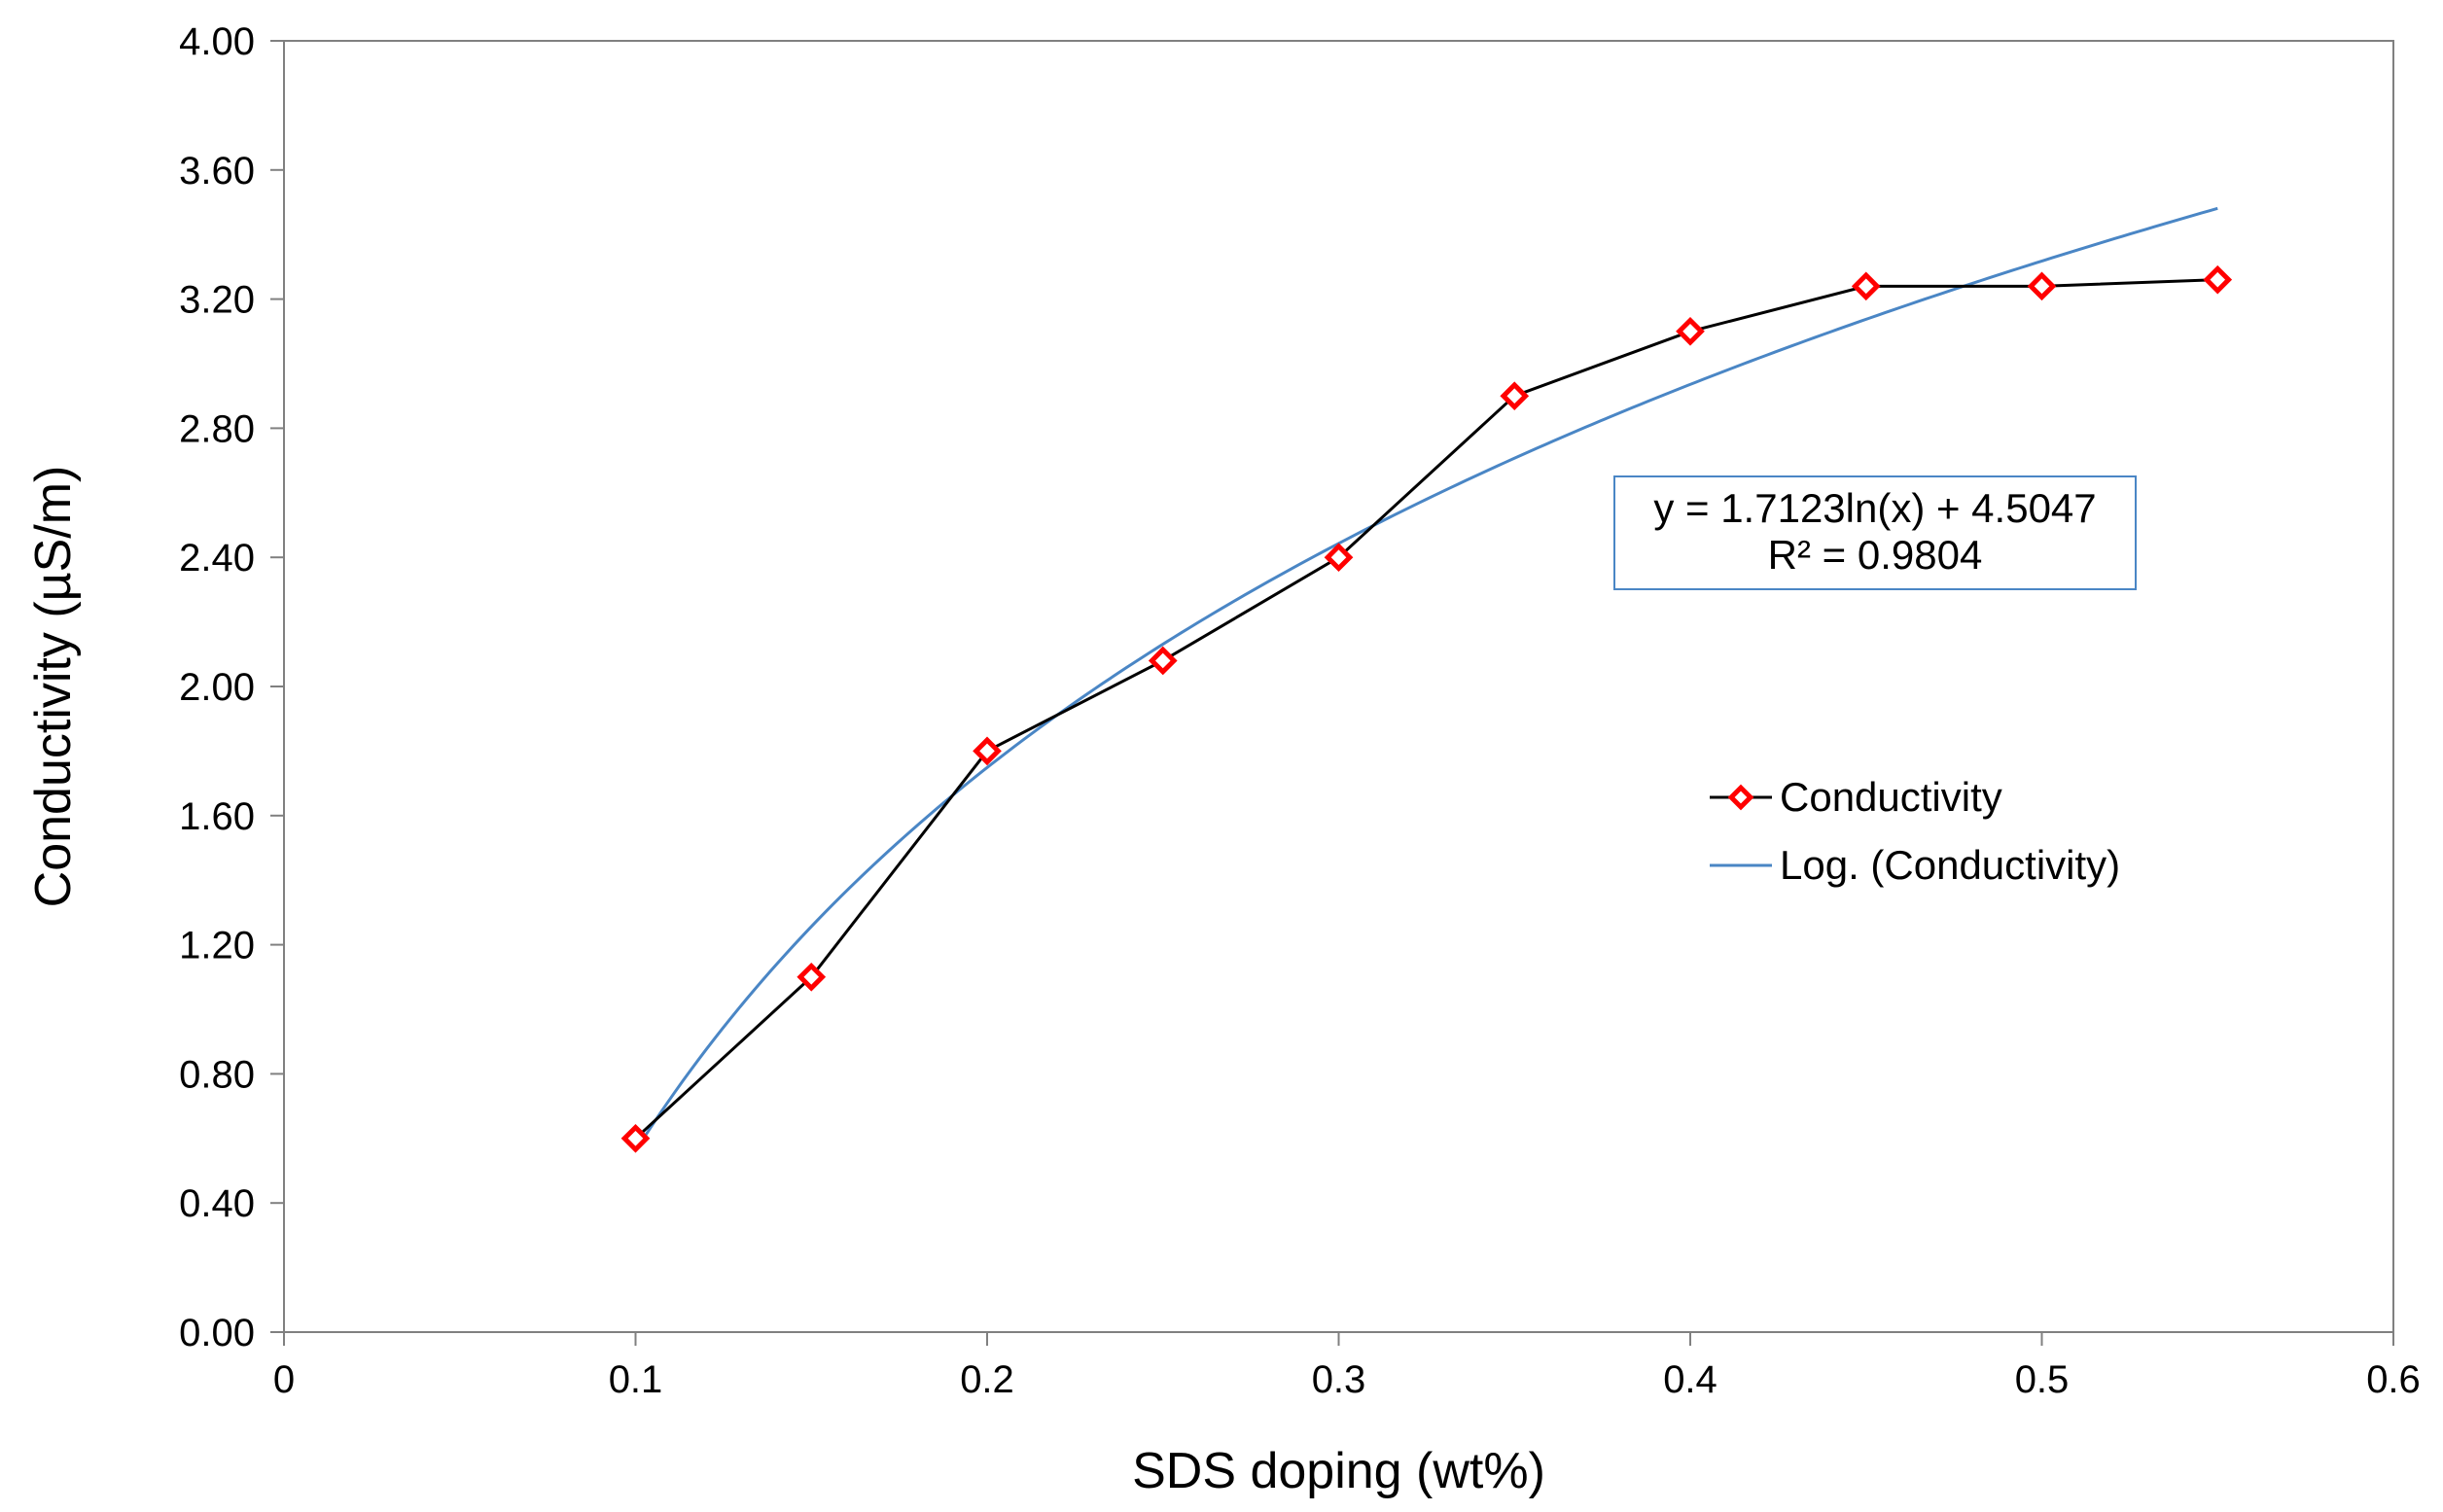 Image resolution: width=2443 pixels, height=1512 pixels. I want to click on x-axis: 0 0.1 0.2 0.3 0.4 0.5 0.6, so click(1347, 1366).